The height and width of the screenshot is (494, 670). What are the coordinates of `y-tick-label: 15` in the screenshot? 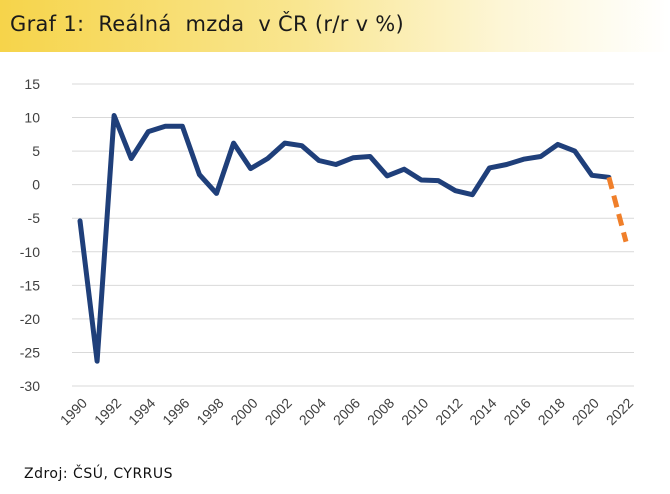 It's located at (32, 84).